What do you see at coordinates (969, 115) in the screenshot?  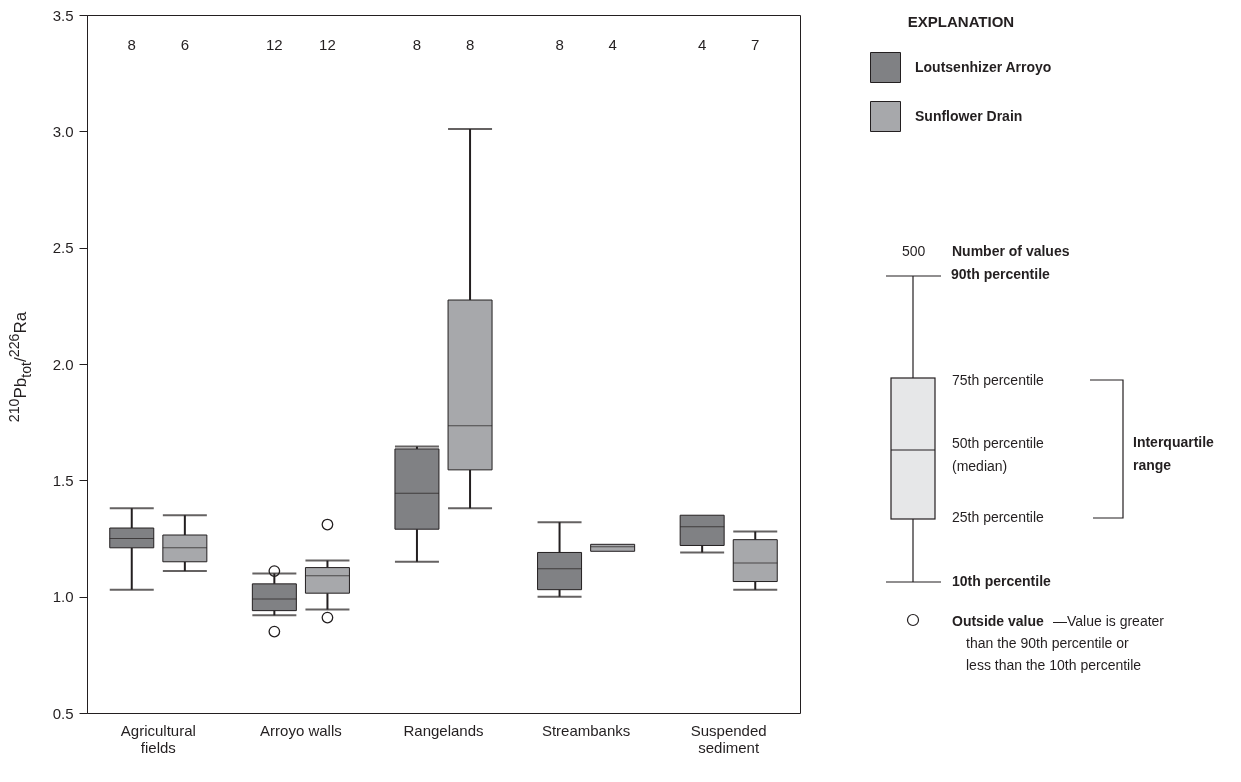 I see `legend-label: Sunflower Drain` at bounding box center [969, 115].